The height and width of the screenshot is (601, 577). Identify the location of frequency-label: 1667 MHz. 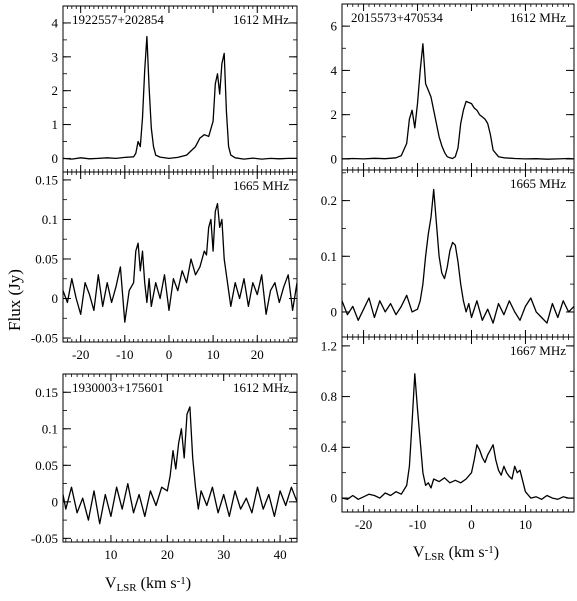
(538, 350).